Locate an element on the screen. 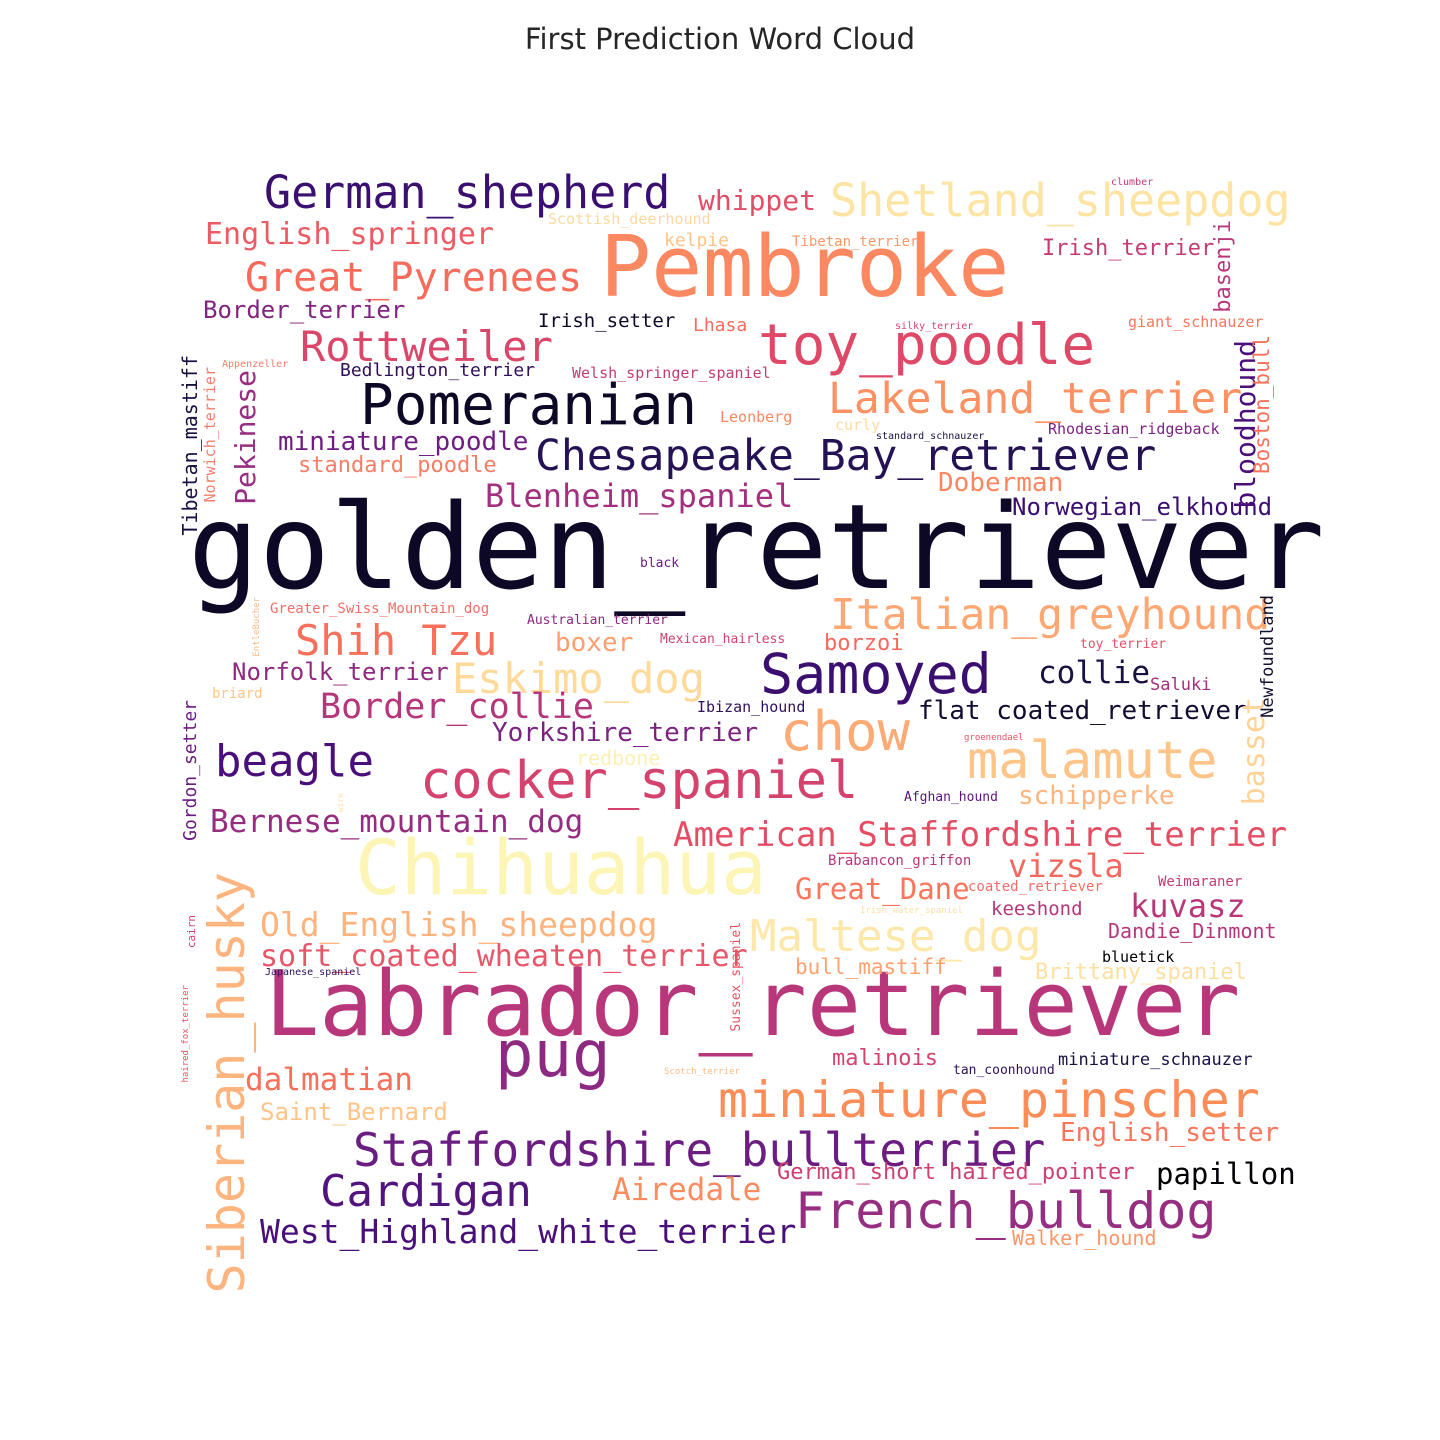 This screenshot has width=1440, height=1440. word-bluetick: bluetick is located at coordinates (1138, 957).